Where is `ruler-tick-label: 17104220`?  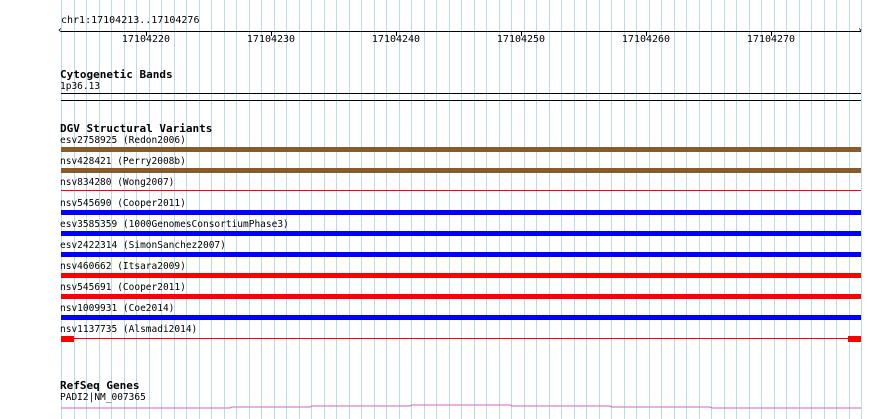 ruler-tick-label: 17104220 is located at coordinates (146, 39).